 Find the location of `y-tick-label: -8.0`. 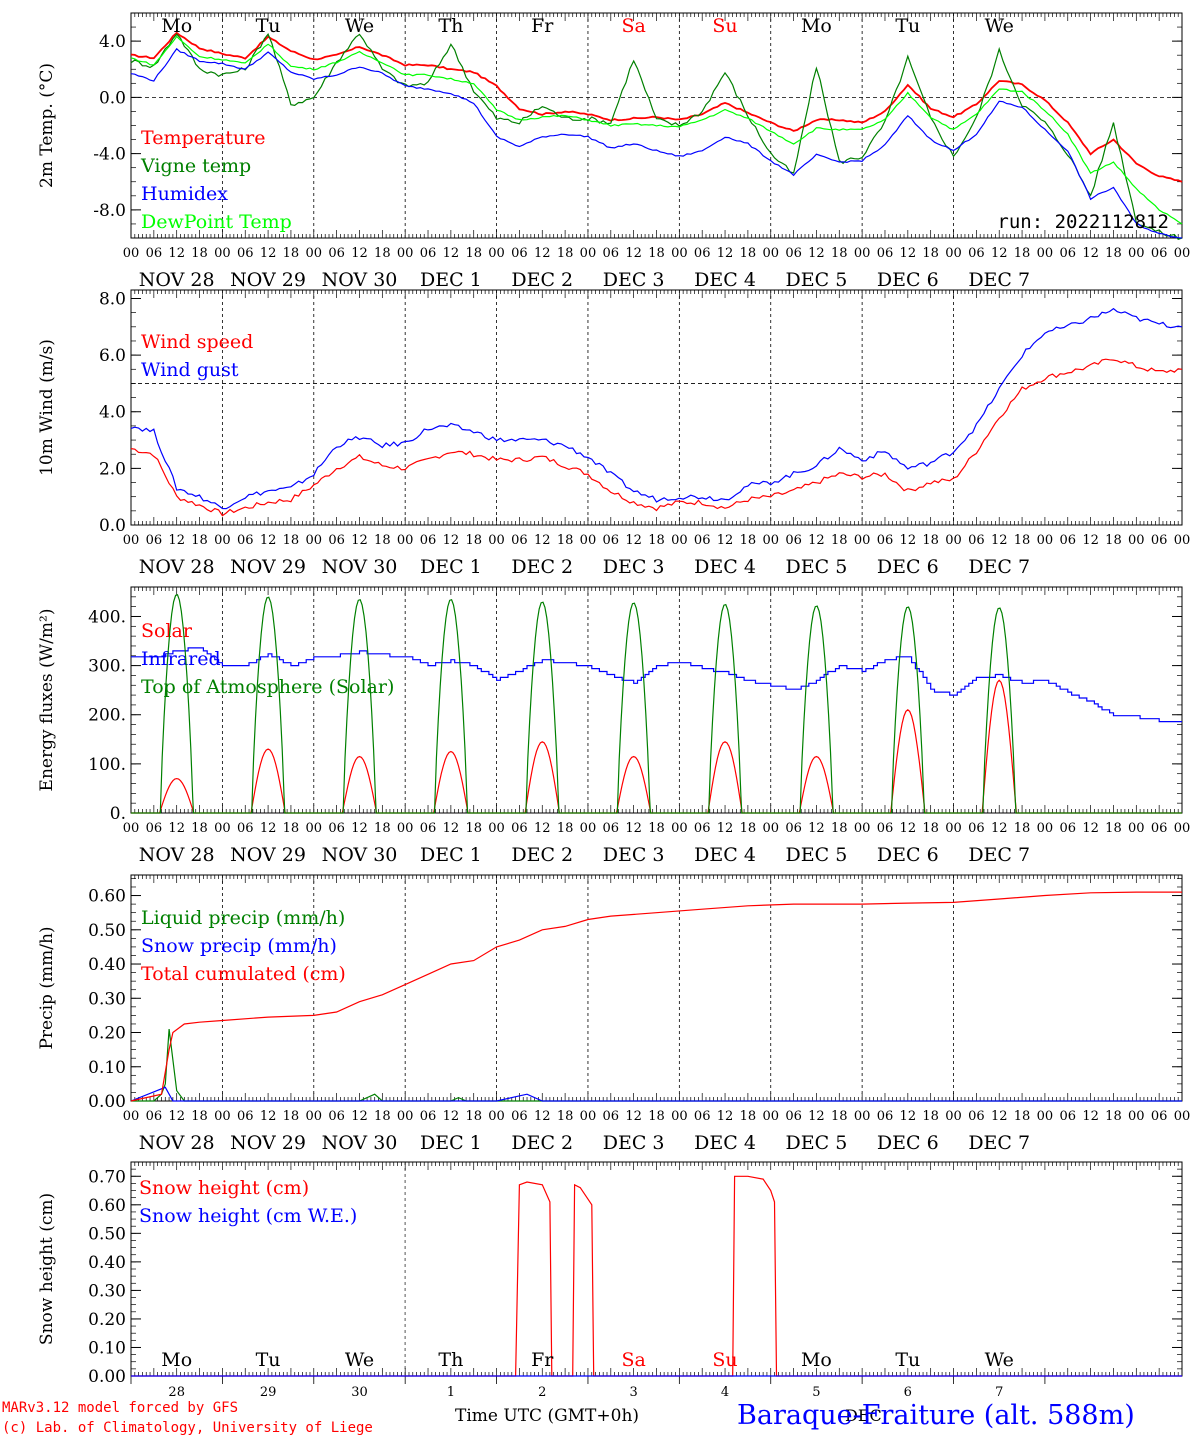

y-tick-label: -8.0 is located at coordinates (109, 211).